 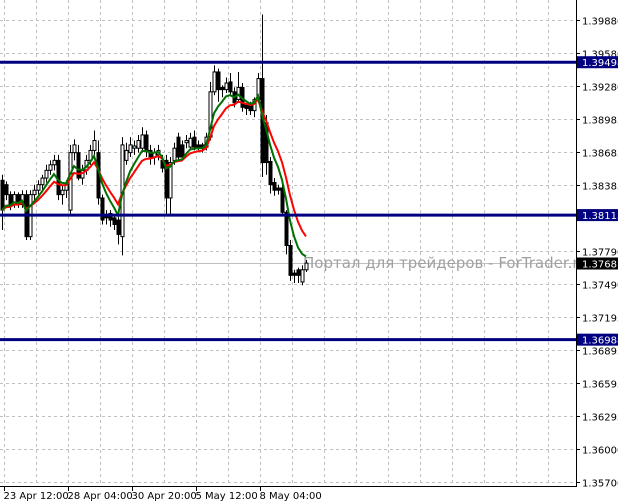 I want to click on watermark: Портал для трейдеров - ForTrader.ru, so click(x=445, y=263).